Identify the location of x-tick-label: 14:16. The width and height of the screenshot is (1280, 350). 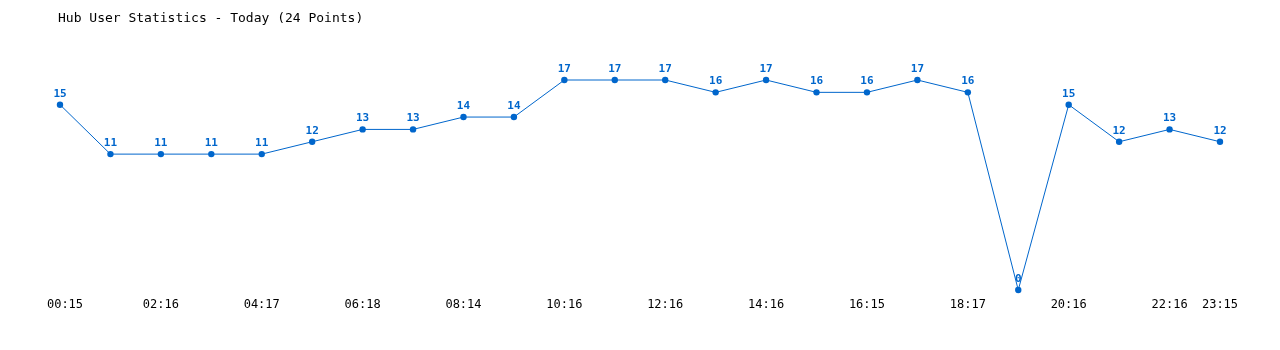
(766, 304).